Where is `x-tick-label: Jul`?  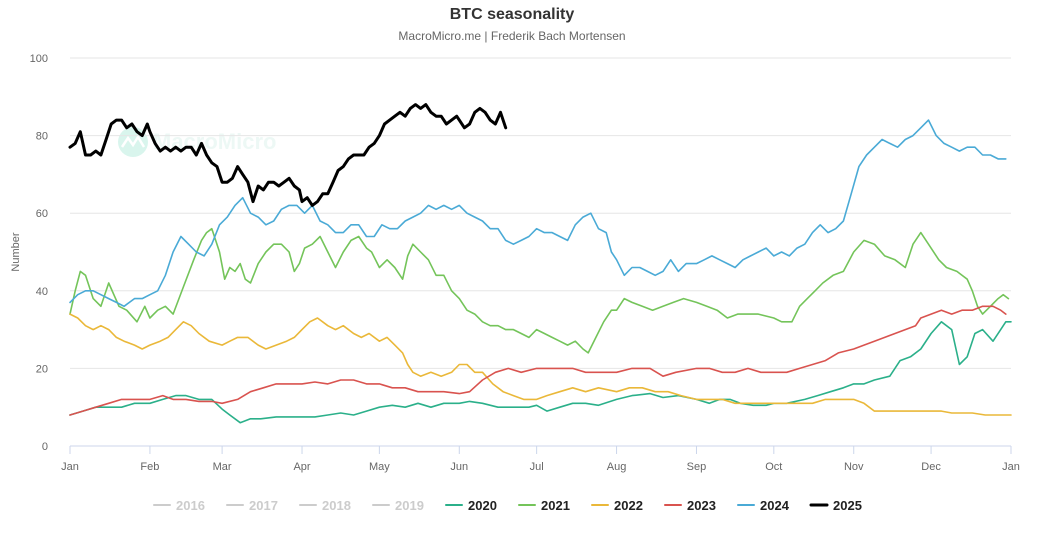
x-tick-label: Jul is located at coordinates (537, 467).